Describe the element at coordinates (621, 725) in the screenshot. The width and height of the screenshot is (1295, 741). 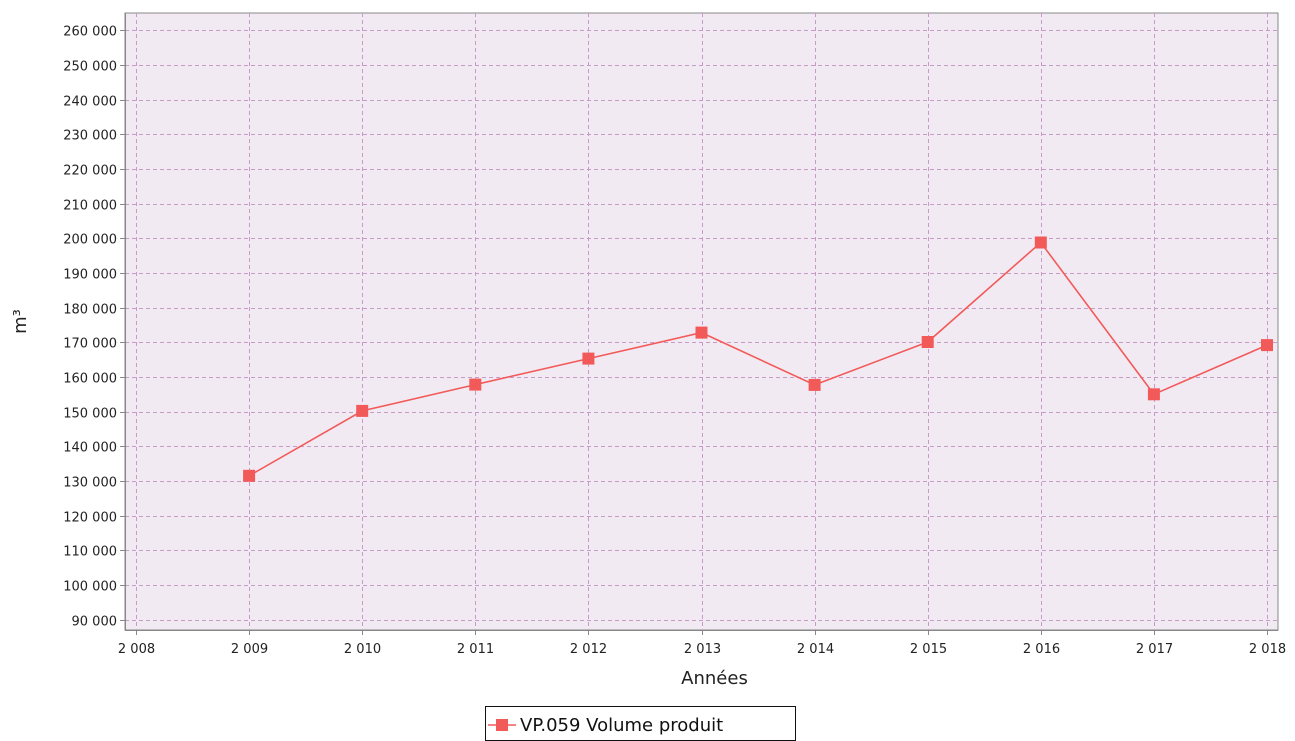
I see `legend-label: VP.059 Volume produit` at that location.